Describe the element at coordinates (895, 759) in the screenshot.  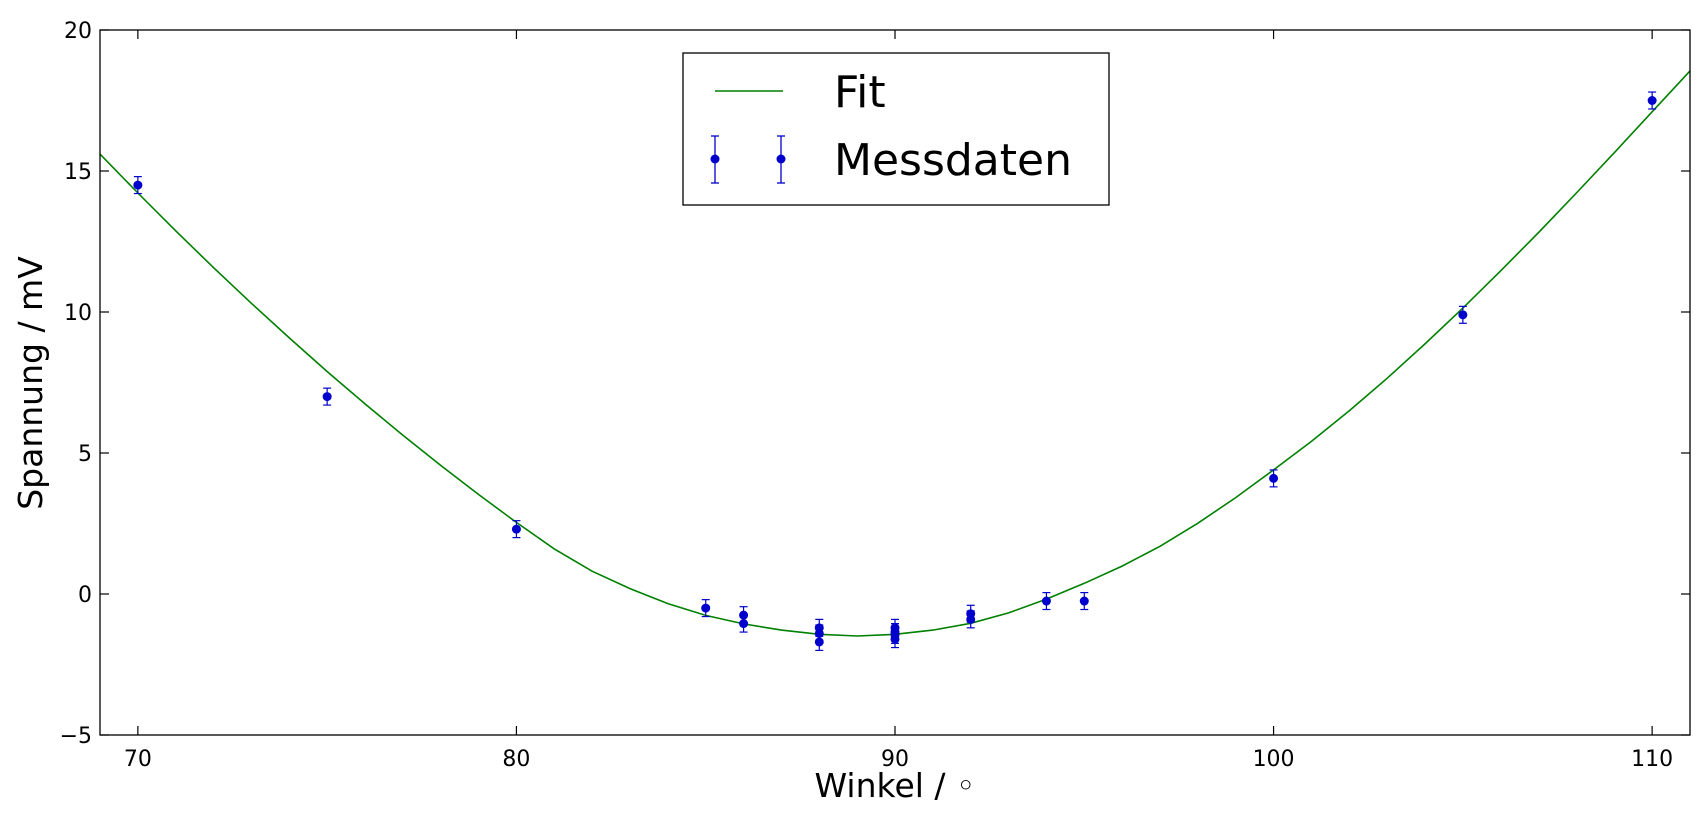
I see `x-tick-label: 90` at that location.